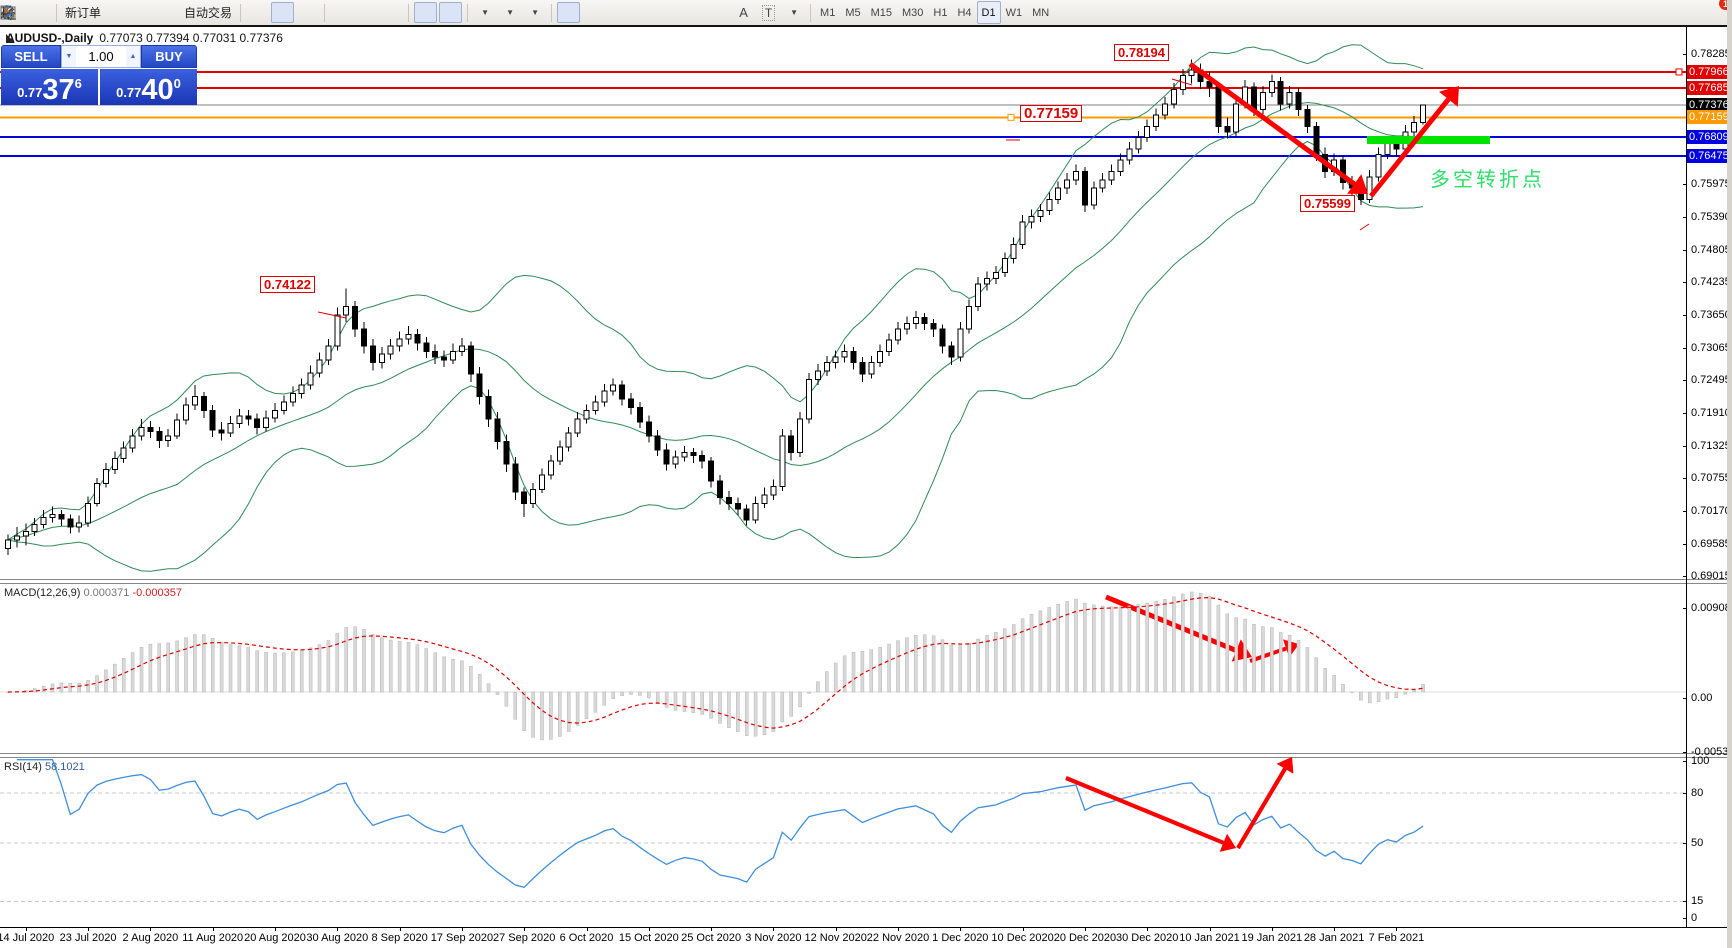 Image resolution: width=1732 pixels, height=948 pixels. I want to click on periods-button: ▼, so click(260, 12).